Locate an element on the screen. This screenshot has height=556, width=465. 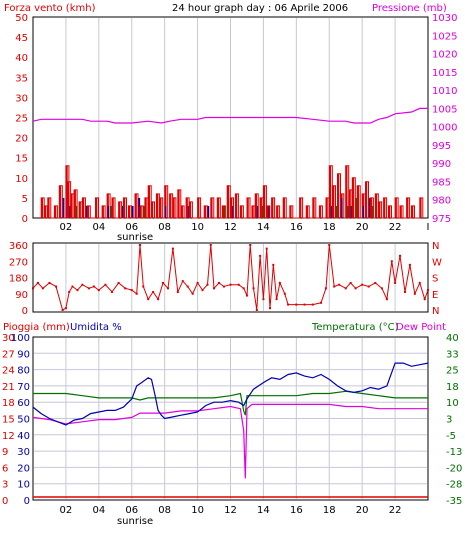
wind-bar-green is located at coordinates (144, 211).